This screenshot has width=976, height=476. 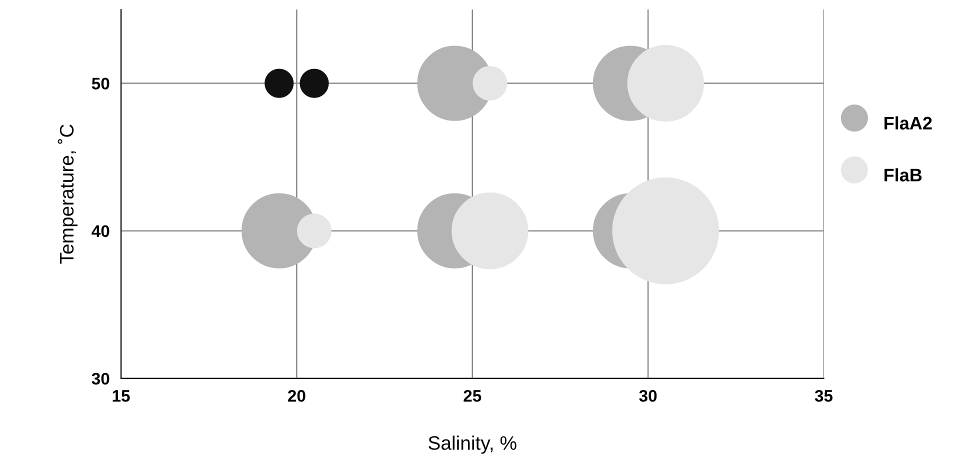 I want to click on legend-label: FlaA2, so click(x=908, y=123).